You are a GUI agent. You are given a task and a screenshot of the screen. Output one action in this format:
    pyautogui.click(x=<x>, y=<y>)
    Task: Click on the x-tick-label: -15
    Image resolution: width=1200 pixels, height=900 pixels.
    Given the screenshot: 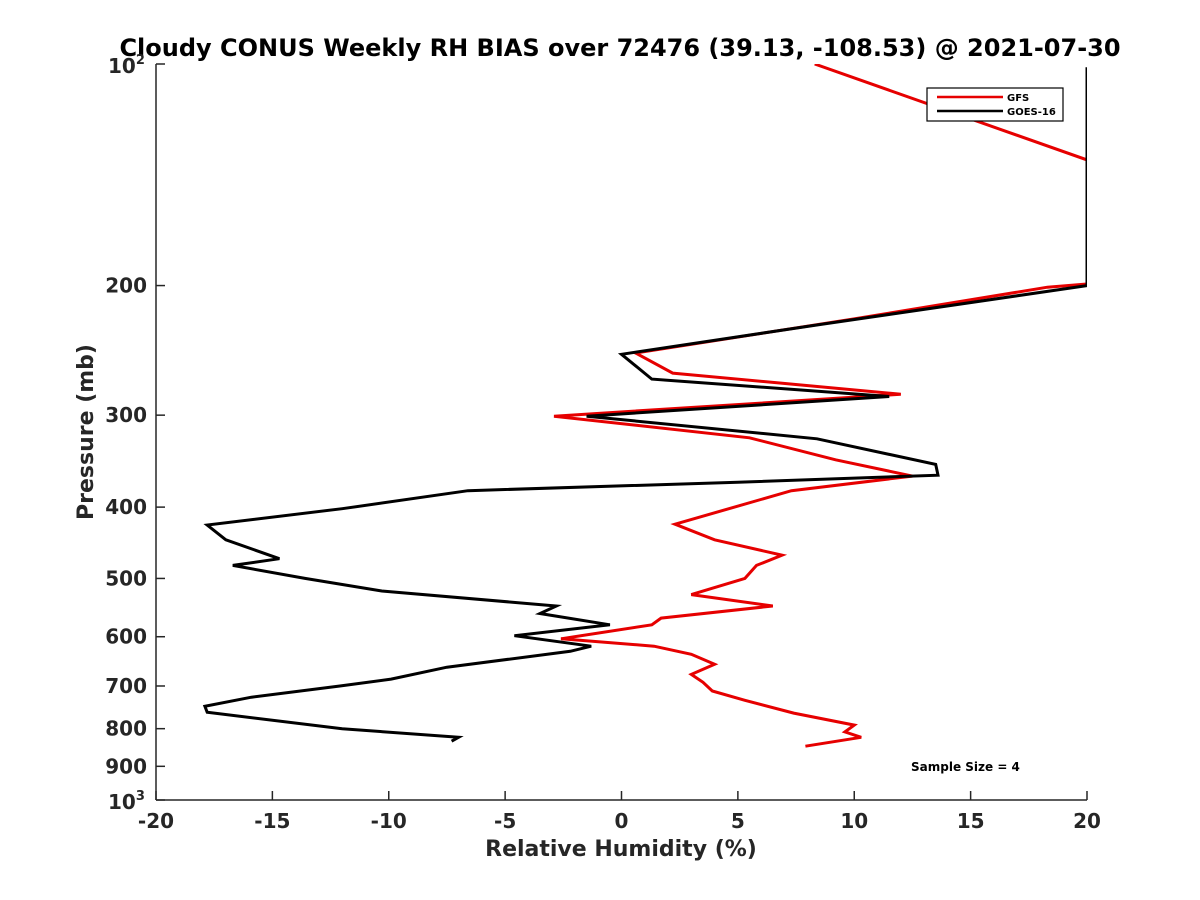 What is the action you would take?
    pyautogui.click(x=272, y=821)
    